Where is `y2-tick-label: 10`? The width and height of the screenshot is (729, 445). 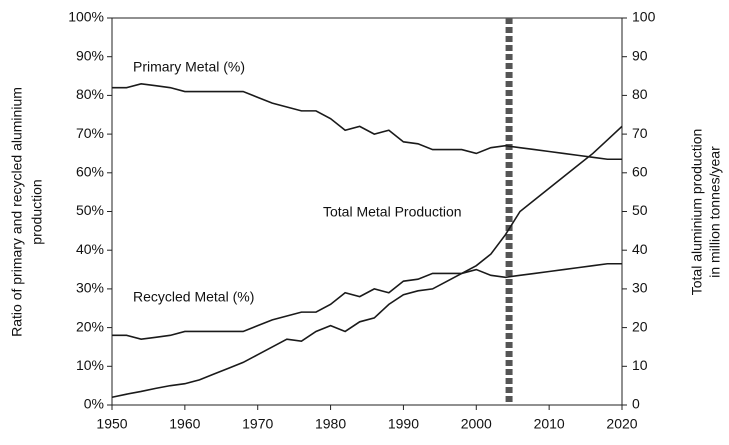 y2-tick-label: 10 is located at coordinates (640, 365).